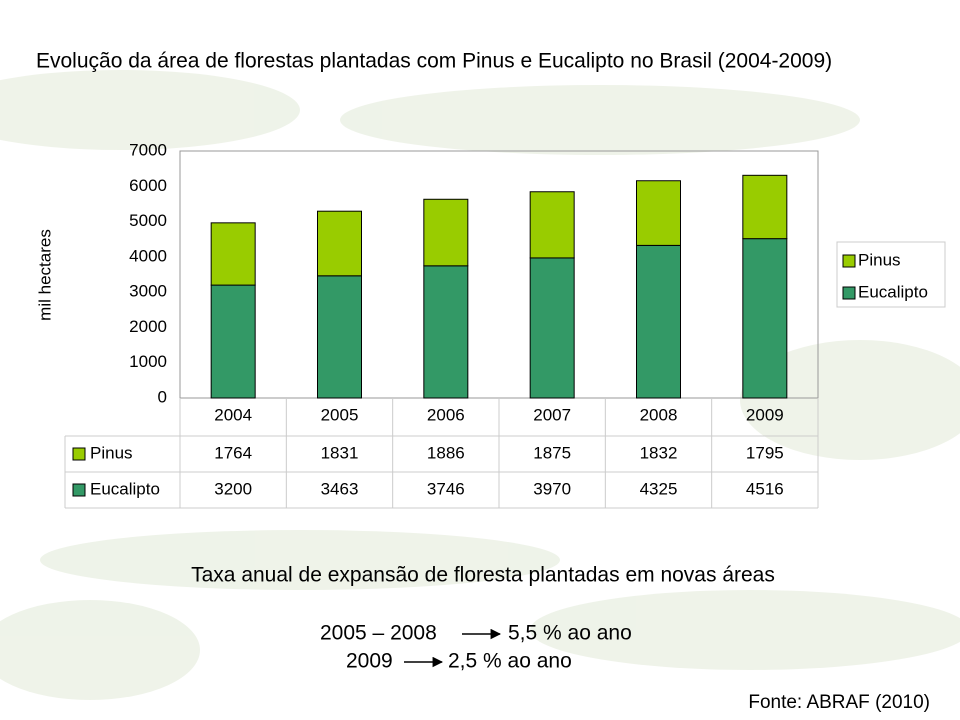  What do you see at coordinates (891, 274) in the screenshot?
I see `legend-frame` at bounding box center [891, 274].